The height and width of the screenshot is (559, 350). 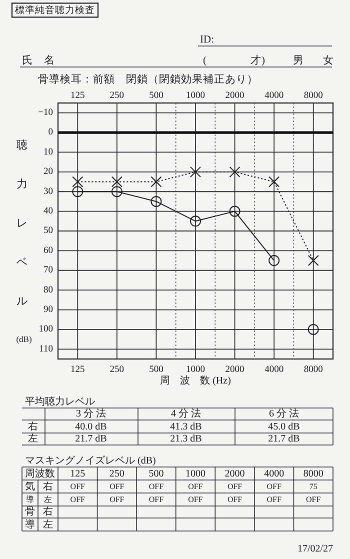 I want to click on text: 8000, so click(x=314, y=370).